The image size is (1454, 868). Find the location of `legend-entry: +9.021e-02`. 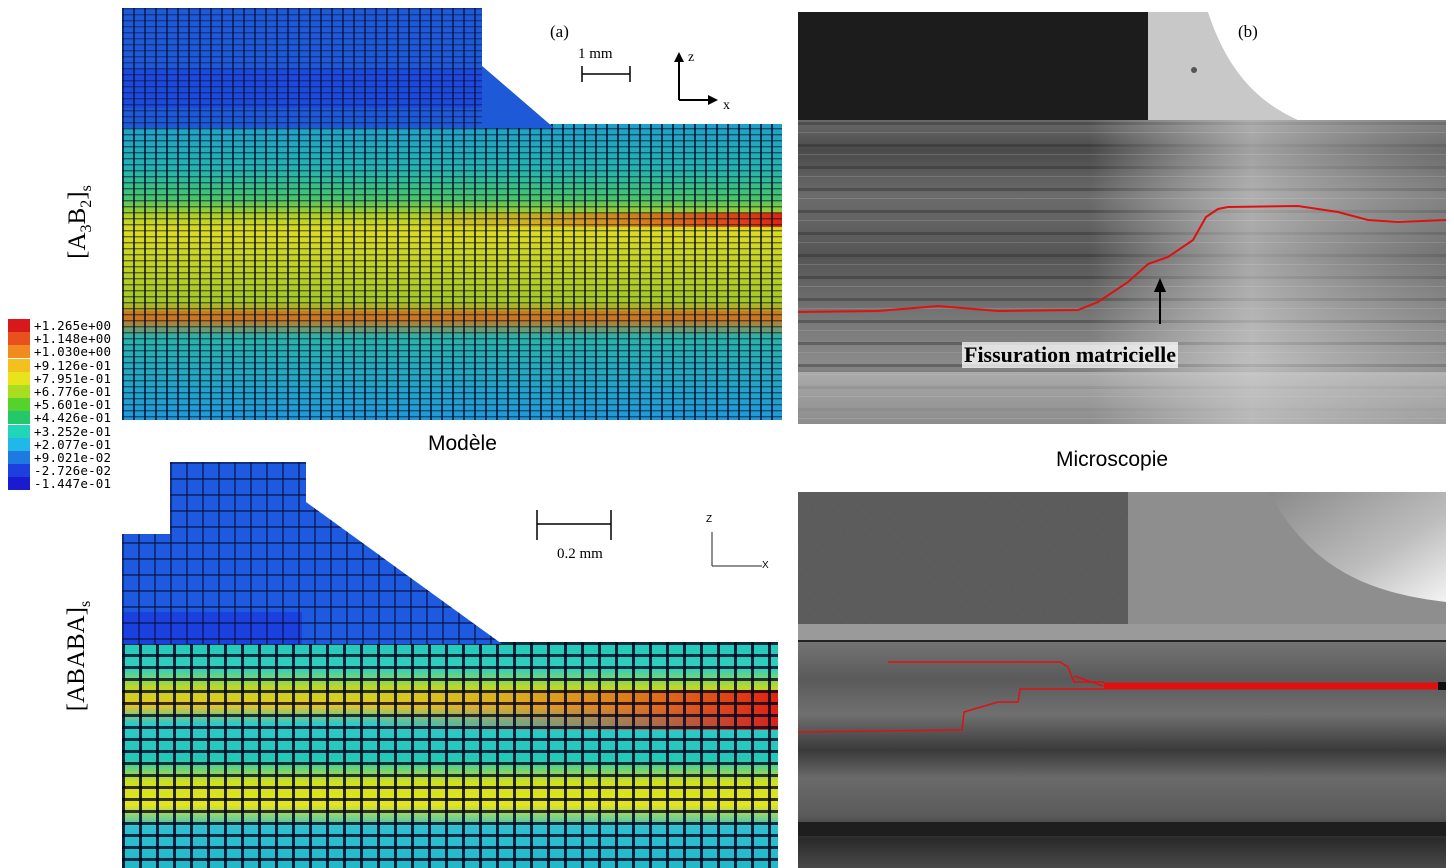

legend-entry: +9.021e-02 is located at coordinates (59, 457).